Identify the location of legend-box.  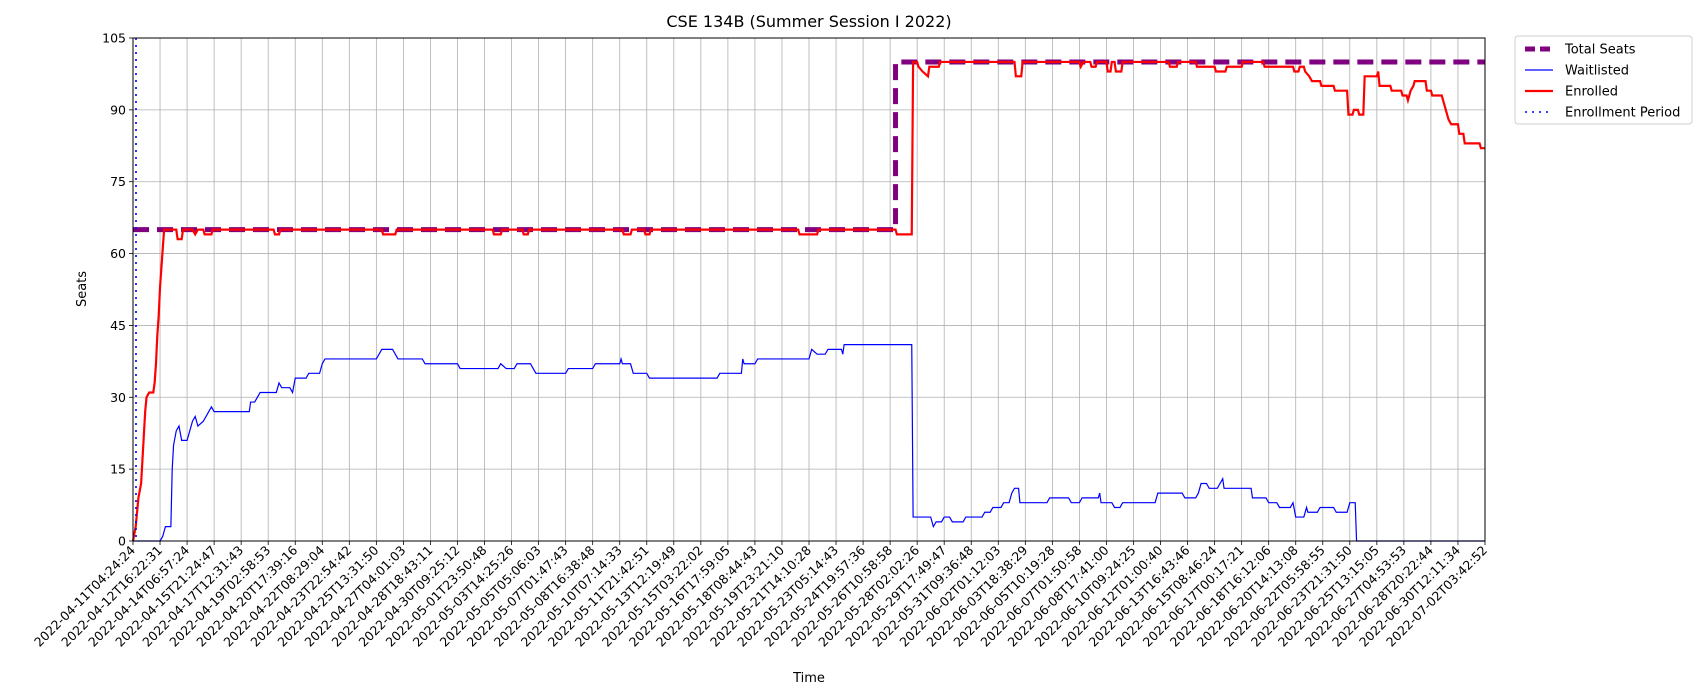
(1603, 80).